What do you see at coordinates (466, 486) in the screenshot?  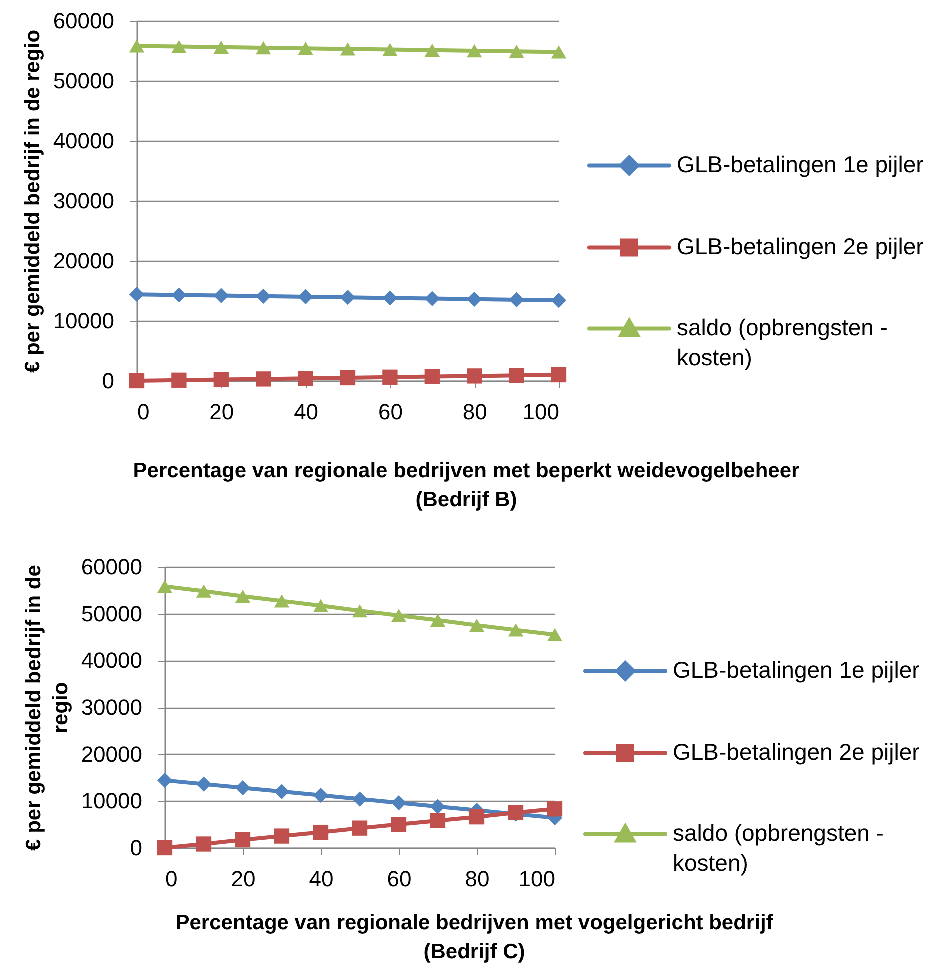 I see `x-axis-title: Percentage van regionale bedrijven met beperkt weidevogelbeheer (Bedrijf B)` at bounding box center [466, 486].